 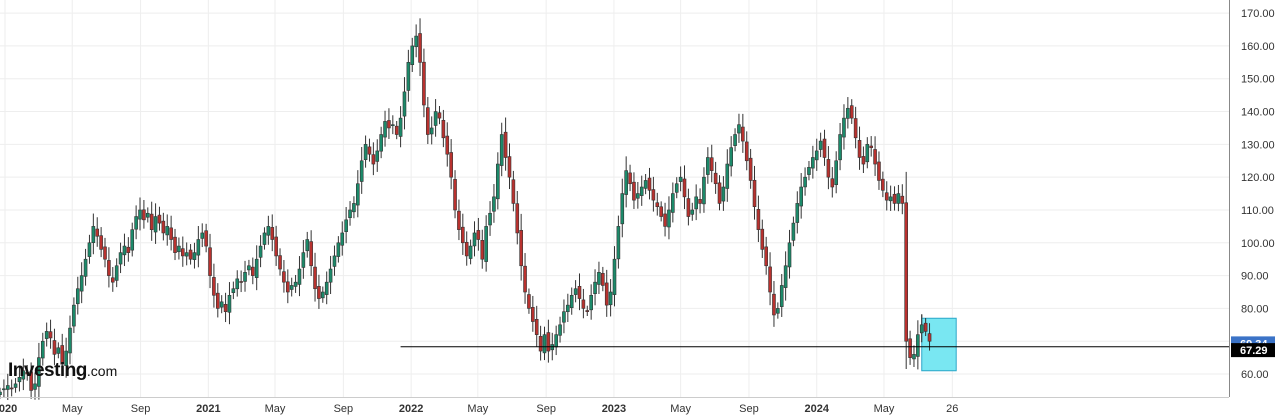 What do you see at coordinates (1258, 244) in the screenshot?
I see `y-tick-label: 100.00` at bounding box center [1258, 244].